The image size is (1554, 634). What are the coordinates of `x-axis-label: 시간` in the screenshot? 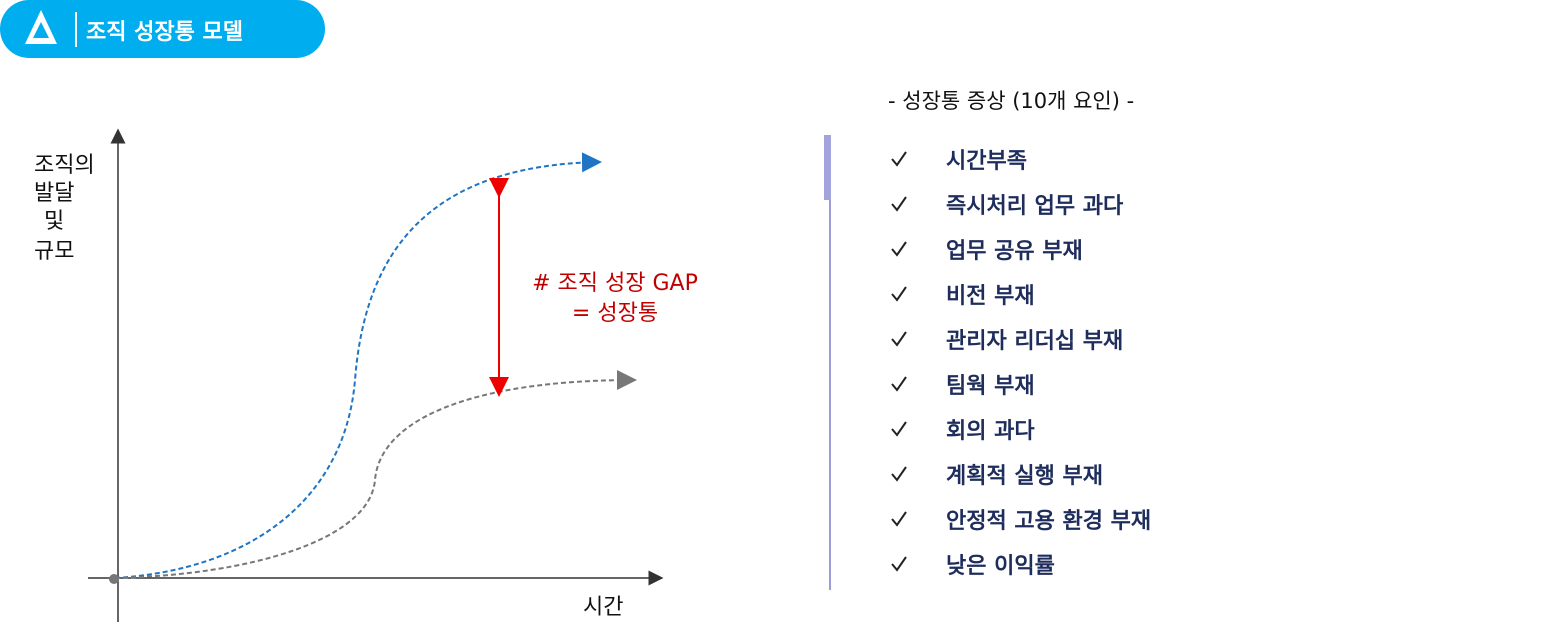 It's located at (603, 607).